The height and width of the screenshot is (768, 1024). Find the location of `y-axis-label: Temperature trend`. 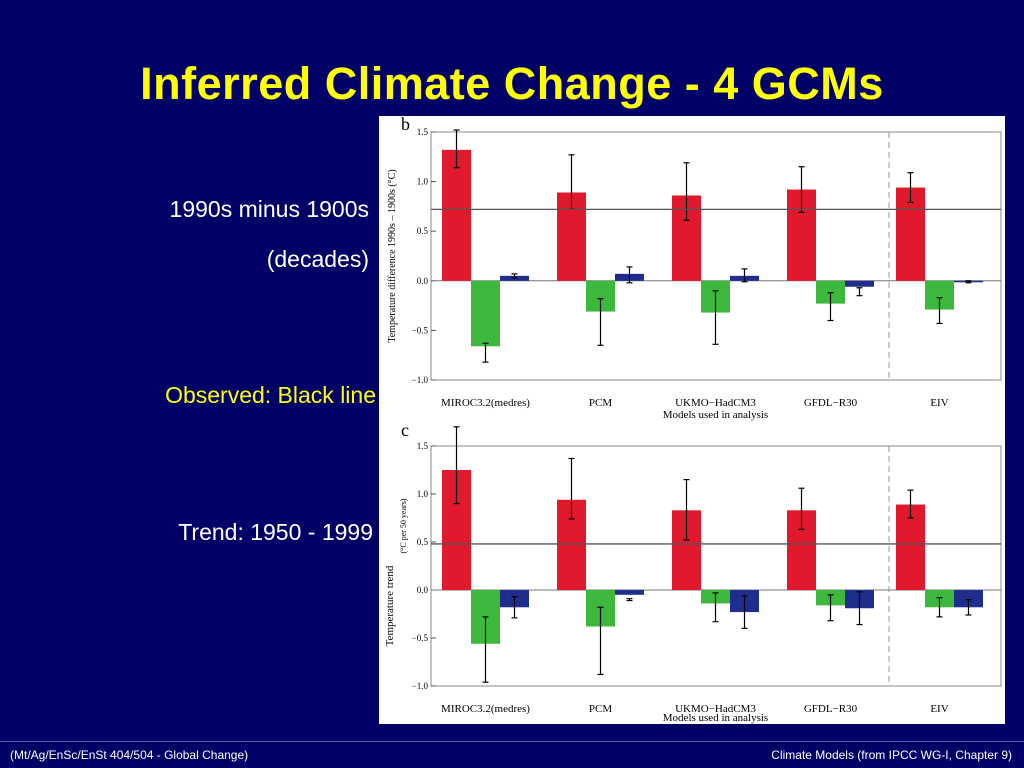

y-axis-label: Temperature trend is located at coordinates (390, 605).